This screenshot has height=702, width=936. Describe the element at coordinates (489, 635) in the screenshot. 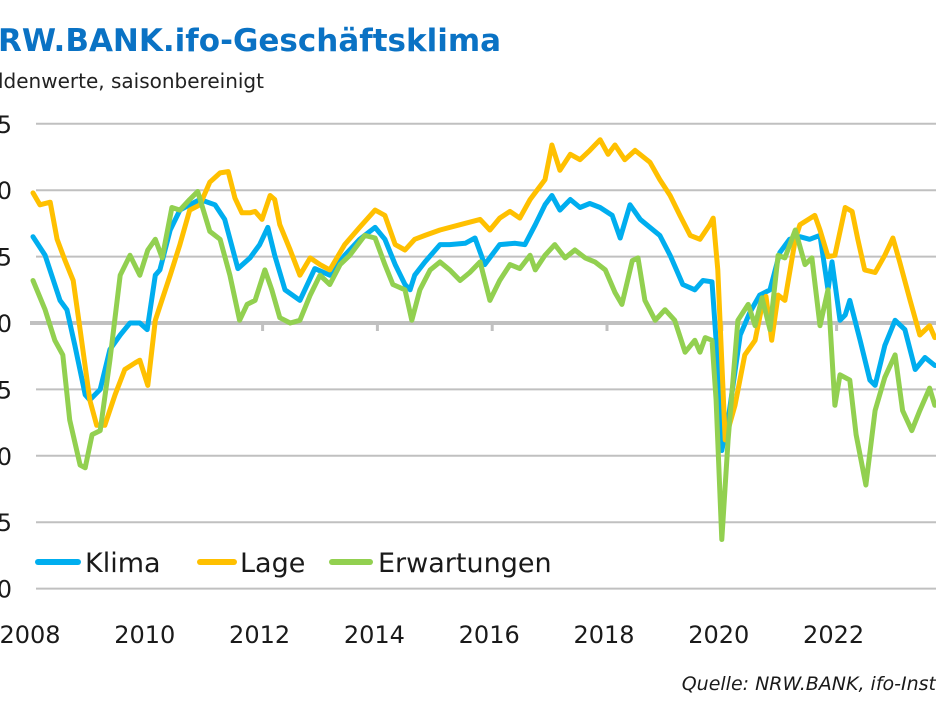

I see `x-tick-label: 2016` at that location.